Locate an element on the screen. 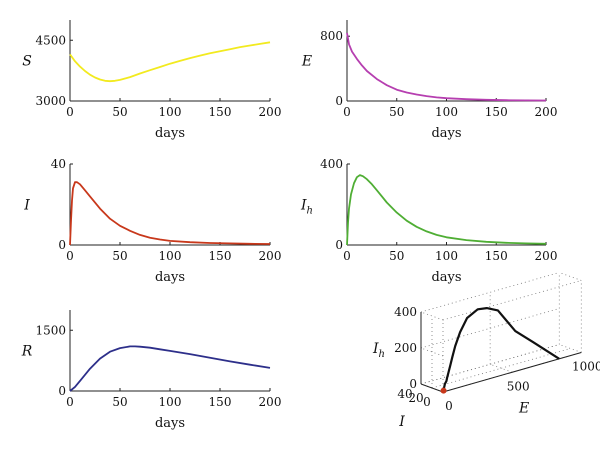  y-tick-label: 1500 is located at coordinates (50, 330).